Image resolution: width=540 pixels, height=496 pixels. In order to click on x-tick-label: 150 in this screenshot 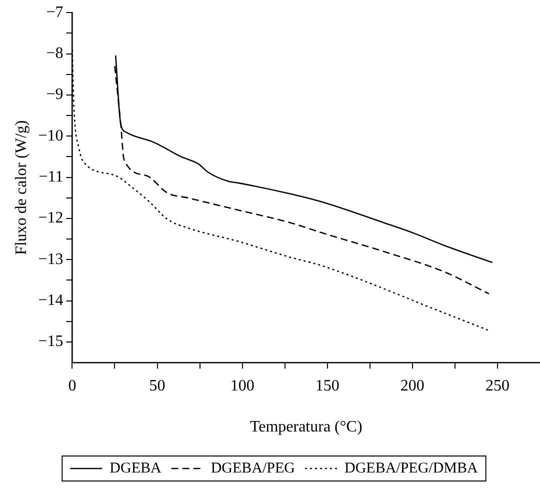, I will do `click(327, 385)`.